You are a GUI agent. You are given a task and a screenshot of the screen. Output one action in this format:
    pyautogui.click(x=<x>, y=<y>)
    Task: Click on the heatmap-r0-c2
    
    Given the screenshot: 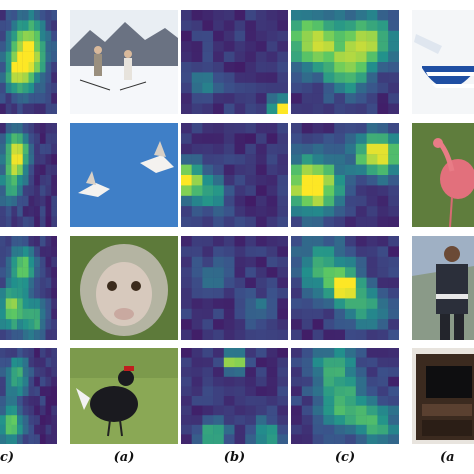 What is the action you would take?
    pyautogui.click(x=234, y=62)
    